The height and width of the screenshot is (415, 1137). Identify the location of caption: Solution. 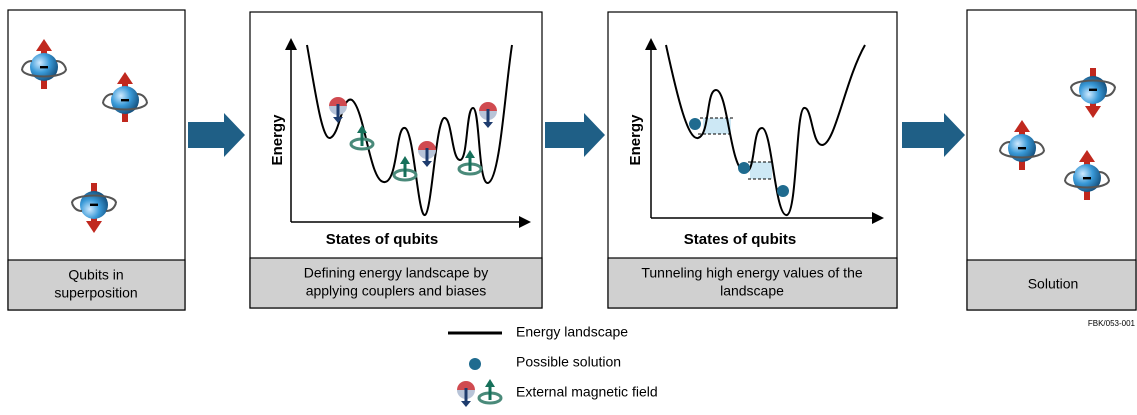
(1053, 284).